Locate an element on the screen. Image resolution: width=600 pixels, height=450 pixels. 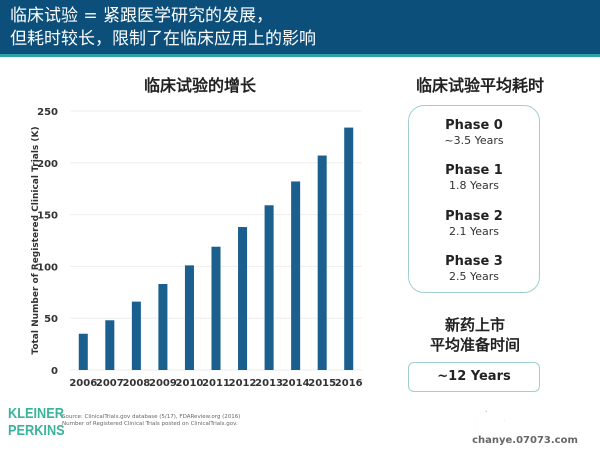
phase-value: 1.8 Years is located at coordinates (473, 185).